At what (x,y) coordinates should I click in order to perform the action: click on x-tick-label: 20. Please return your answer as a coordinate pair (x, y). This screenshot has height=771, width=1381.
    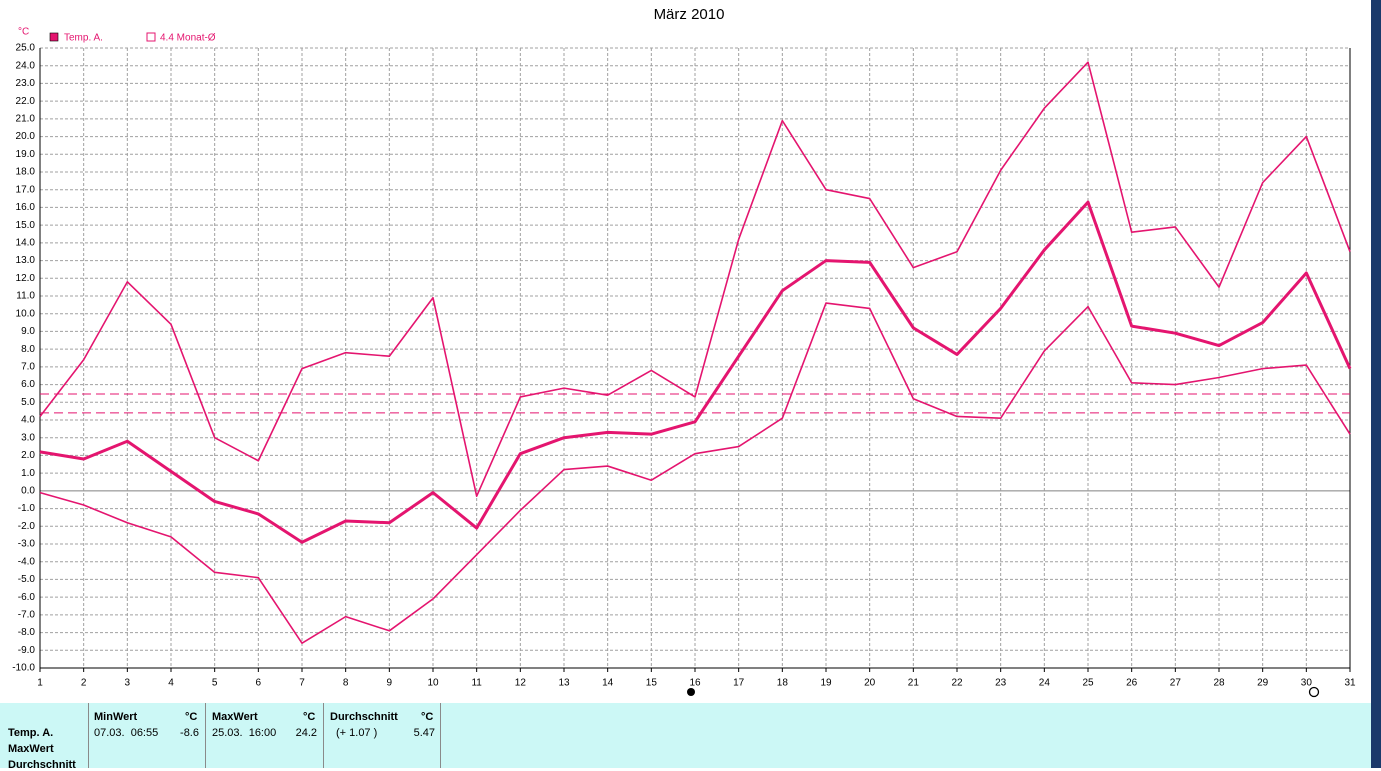
    Looking at the image, I should click on (870, 683).